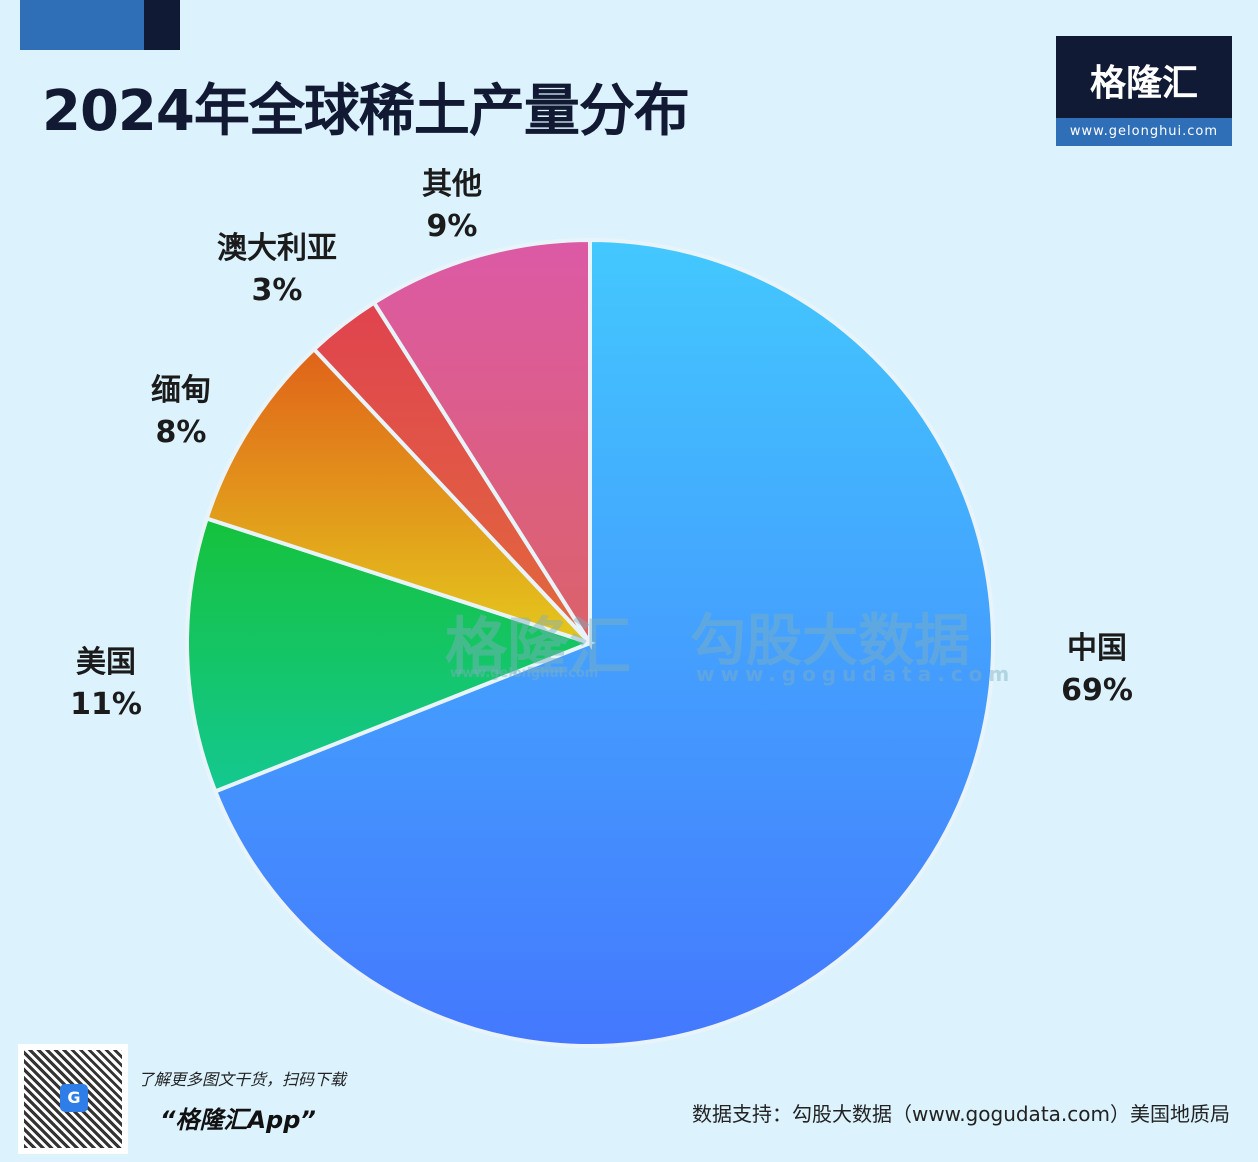 This screenshot has width=1258, height=1162. What do you see at coordinates (366, 111) in the screenshot?
I see `page-title: 2024年全球稀土产量分布` at bounding box center [366, 111].